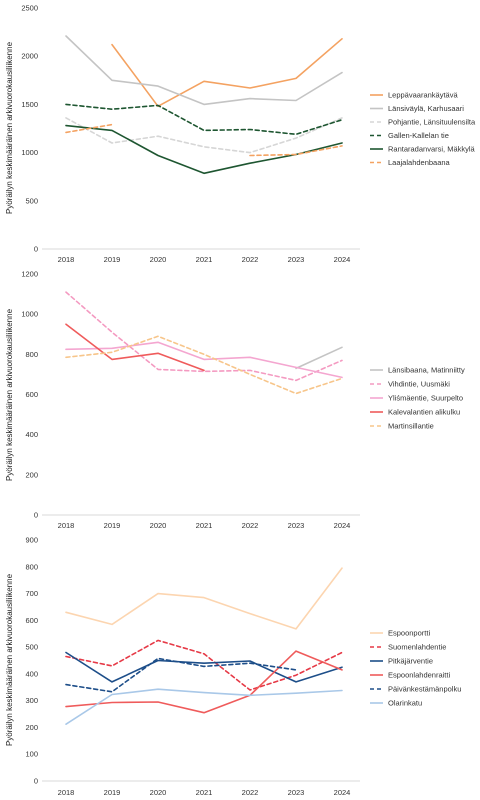  What do you see at coordinates (29, 8) in the screenshot?
I see `y-tick-label: 2500` at bounding box center [29, 8].